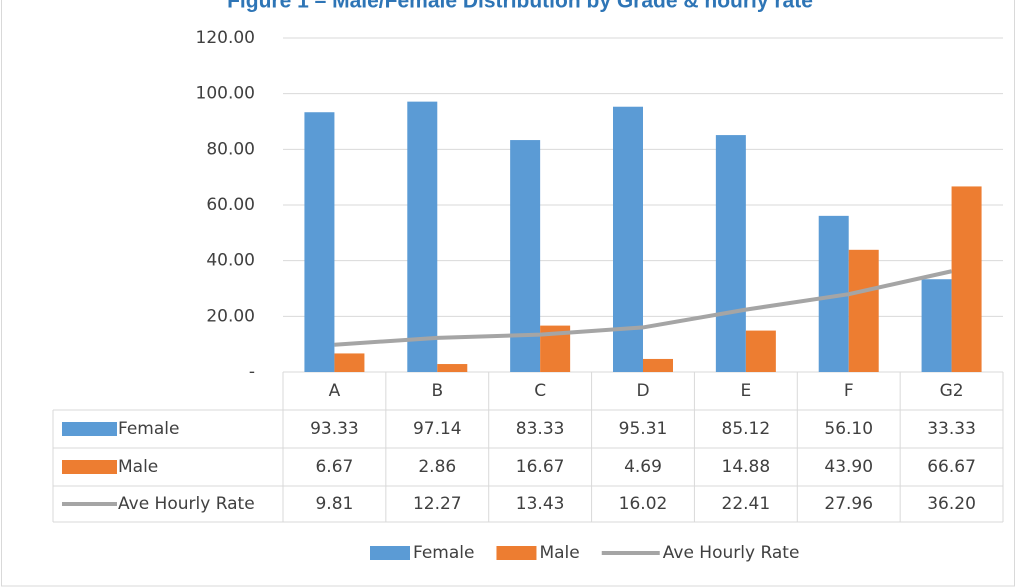 The image size is (1017, 588). Describe the element at coordinates (745, 391) in the screenshot. I see `x-tick-label: E` at that location.